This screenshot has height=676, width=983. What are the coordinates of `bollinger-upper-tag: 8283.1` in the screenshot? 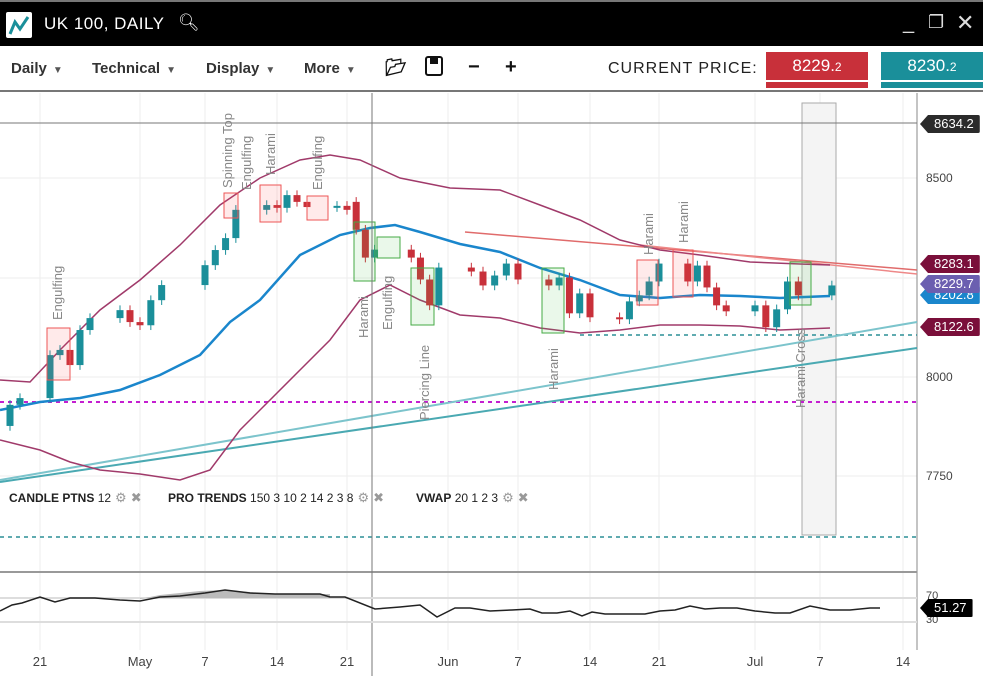 It's located at (950, 264).